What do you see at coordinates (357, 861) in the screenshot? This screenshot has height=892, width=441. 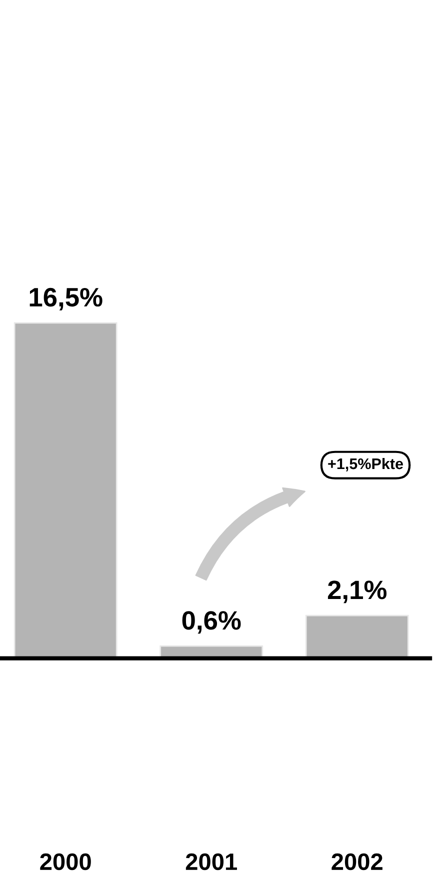 I see `x-tick-label: 2002` at bounding box center [357, 861].